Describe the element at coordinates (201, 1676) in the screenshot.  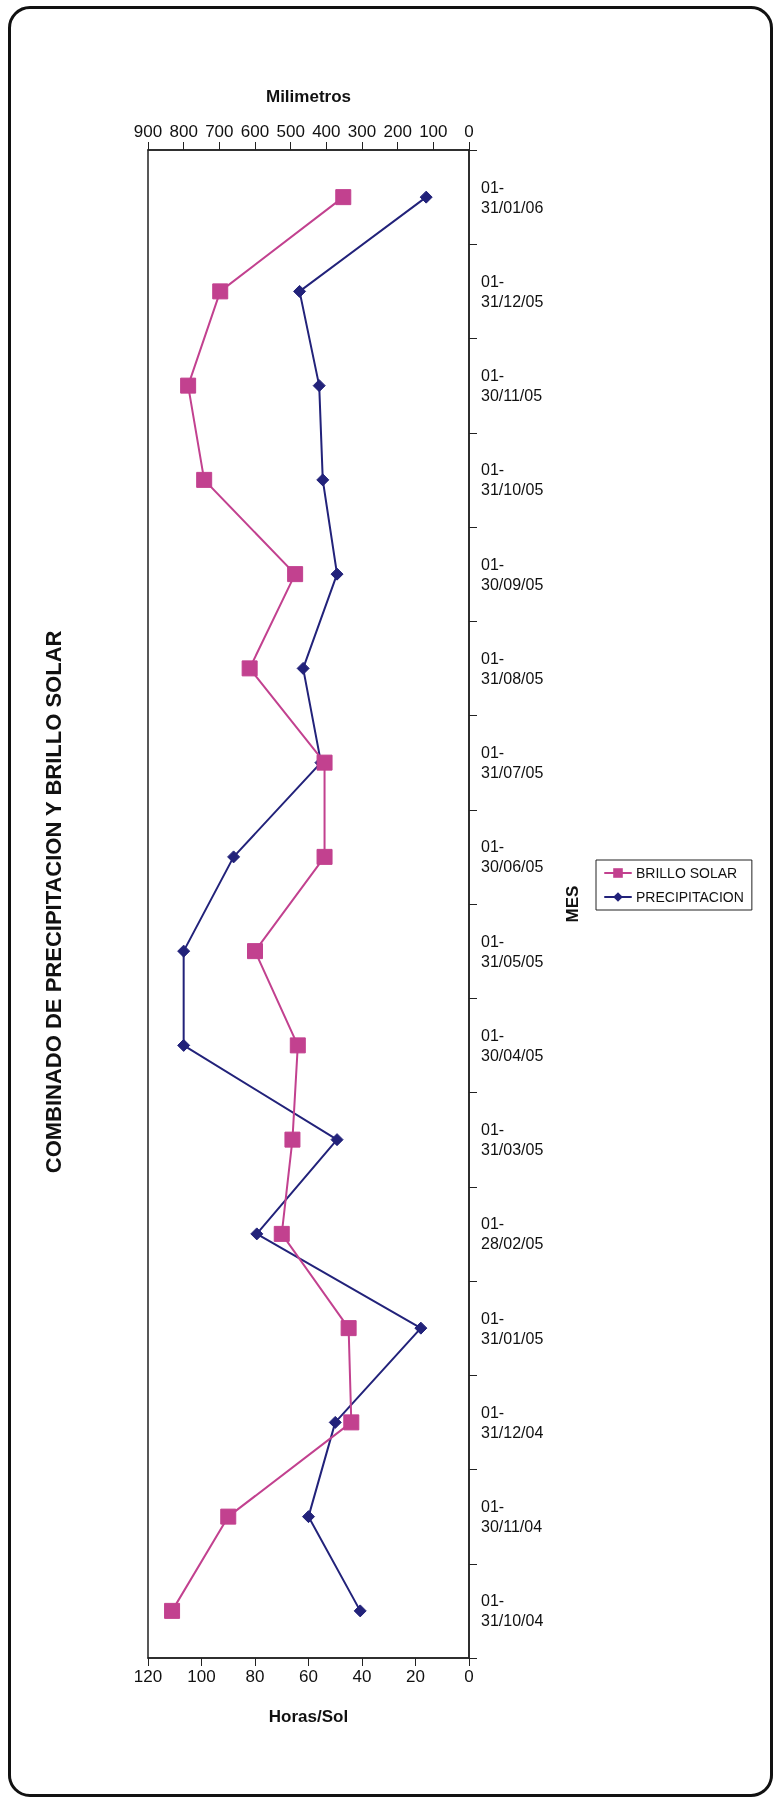
I see `x-tick-label: 100` at that location.